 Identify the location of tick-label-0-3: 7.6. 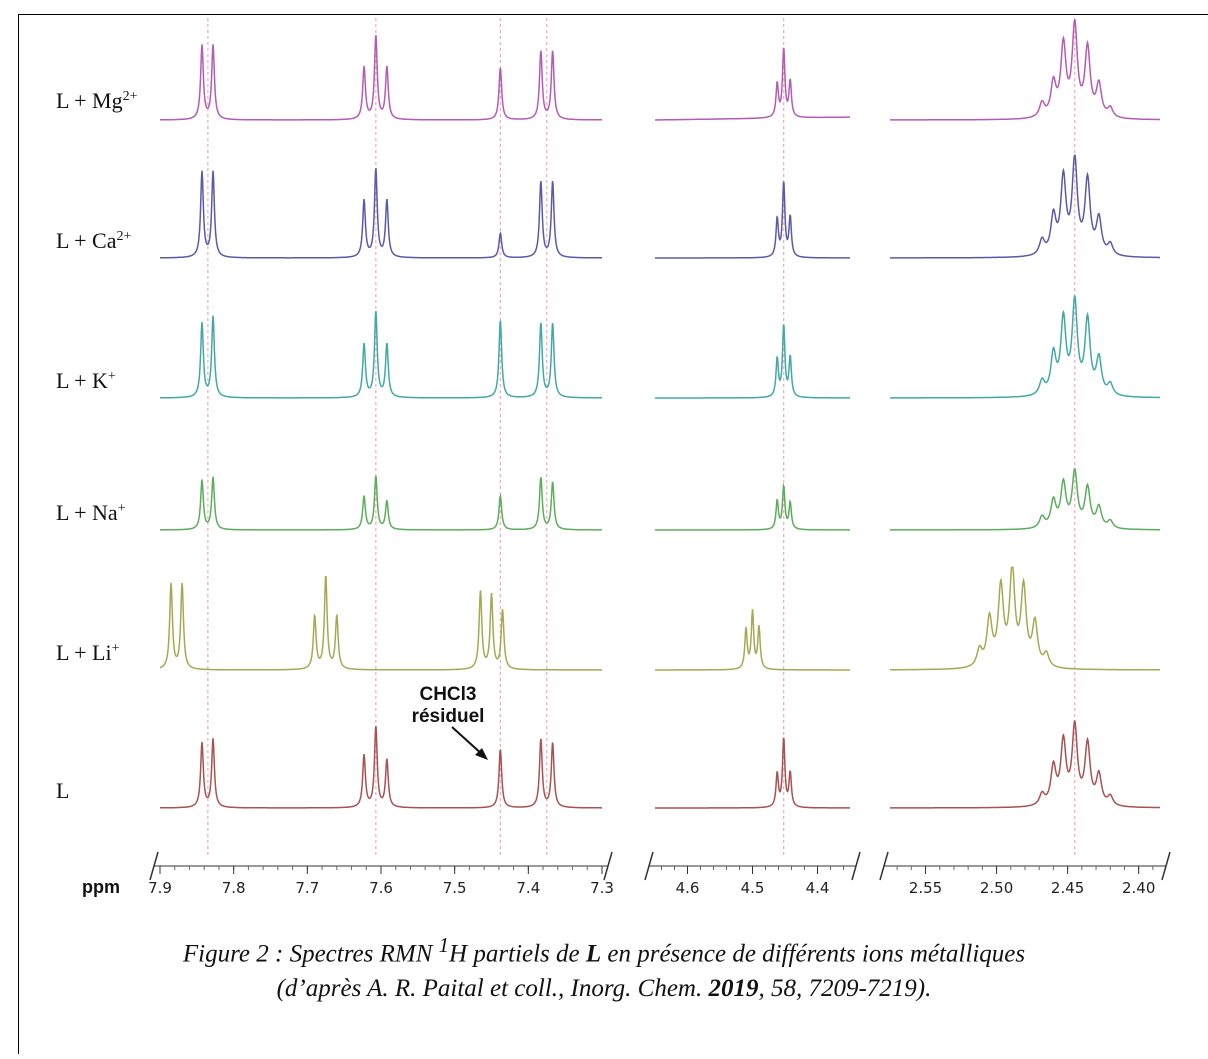
(381, 888).